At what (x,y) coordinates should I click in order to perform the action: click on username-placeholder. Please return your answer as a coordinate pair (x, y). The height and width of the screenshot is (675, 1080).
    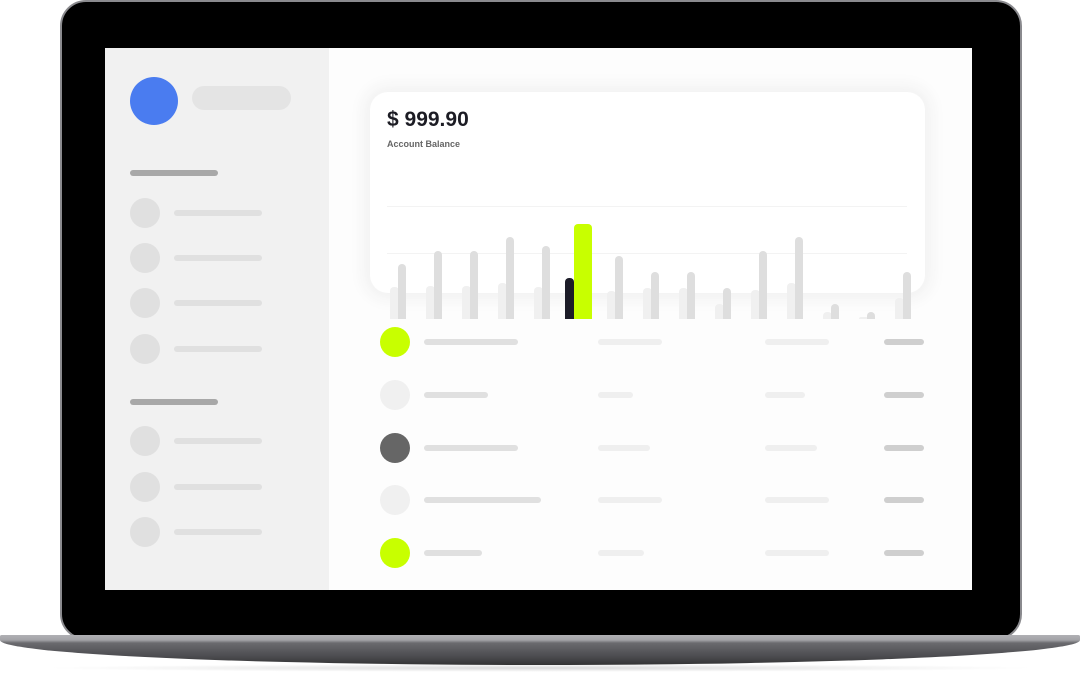
    Looking at the image, I should click on (241, 98).